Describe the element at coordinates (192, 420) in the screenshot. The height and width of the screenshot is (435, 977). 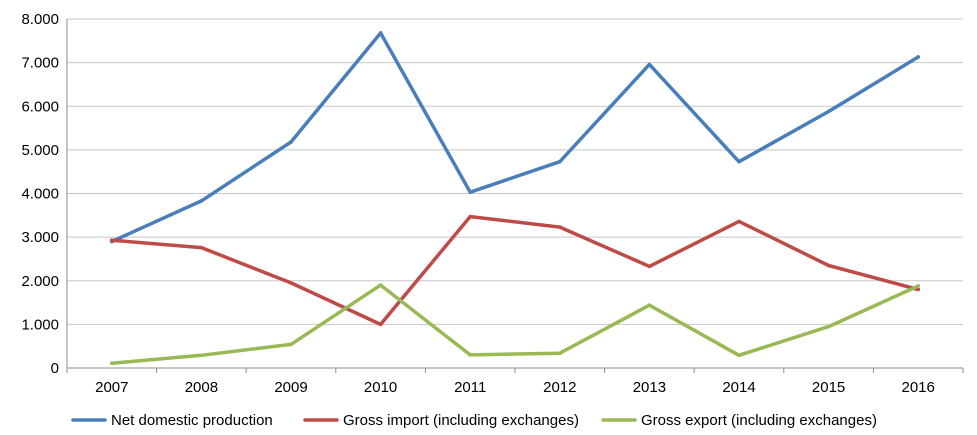
I see `legend-label-1: Net domestic production` at that location.